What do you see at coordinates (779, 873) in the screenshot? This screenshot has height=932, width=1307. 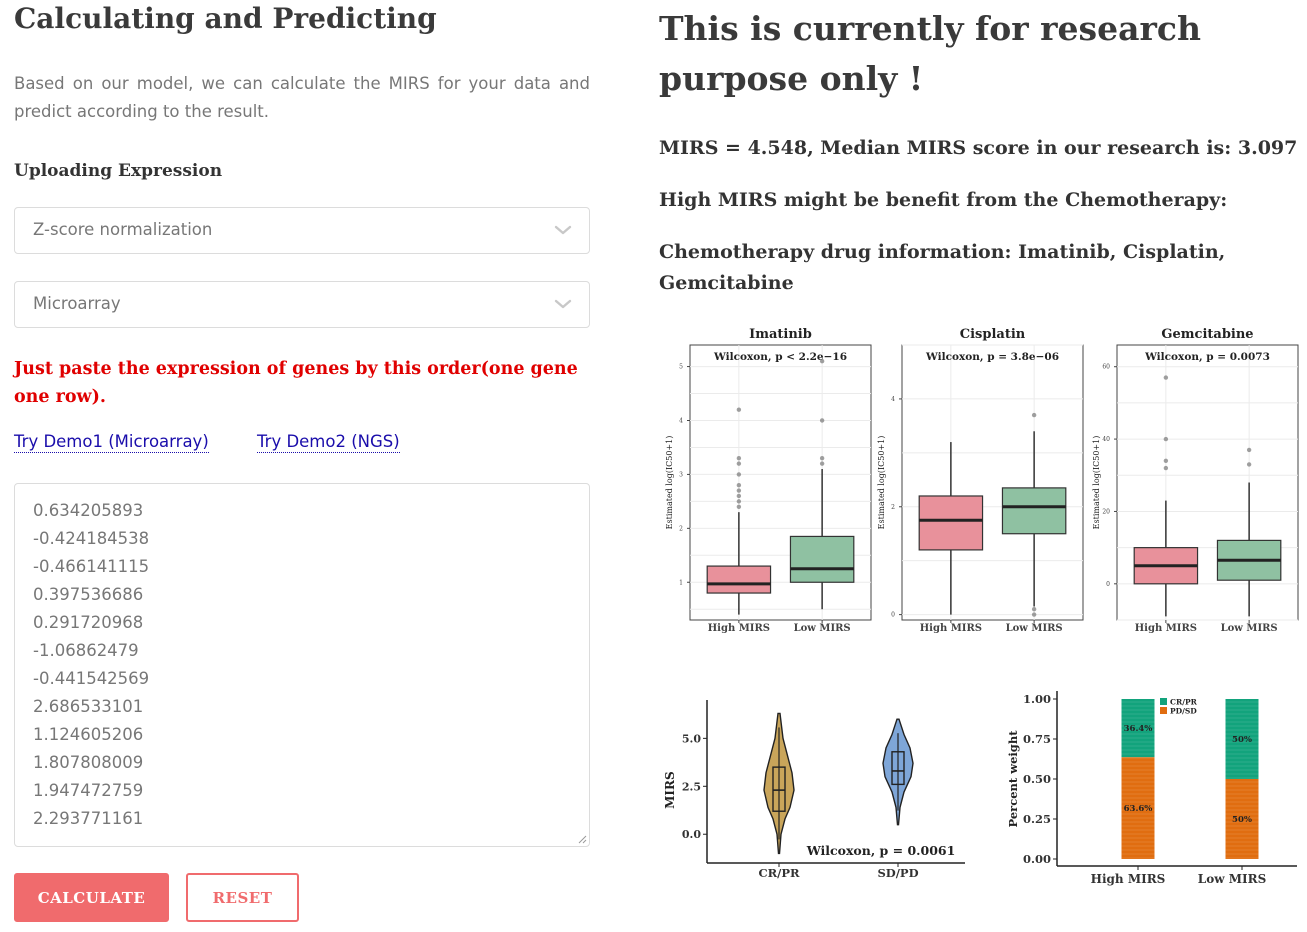 I see `x-tick-label: CR/PR` at bounding box center [779, 873].